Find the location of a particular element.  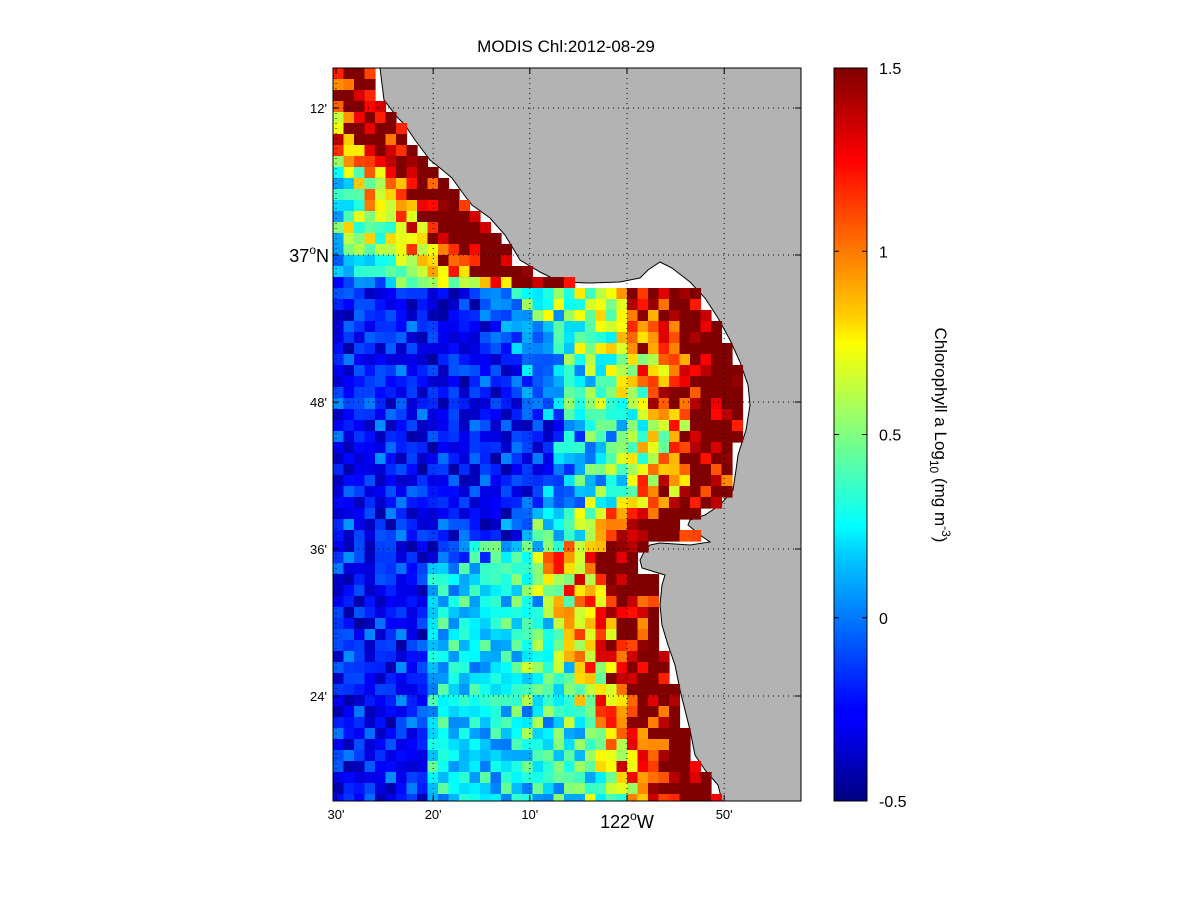

lat-label: 24' is located at coordinates (318, 696).